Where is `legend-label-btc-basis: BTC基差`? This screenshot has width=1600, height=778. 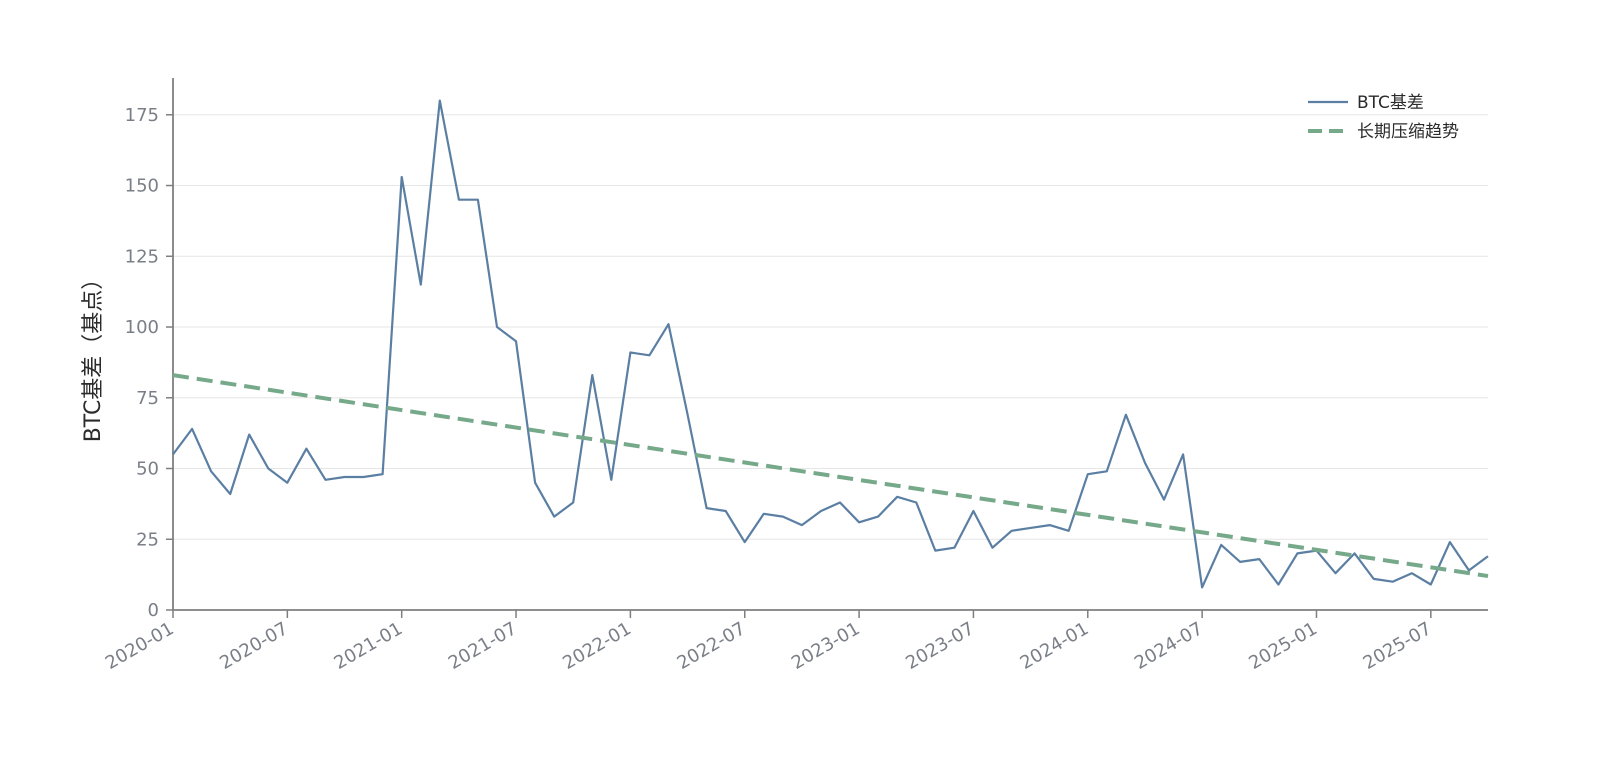
legend-label-btc-basis: BTC基差 is located at coordinates (1390, 103).